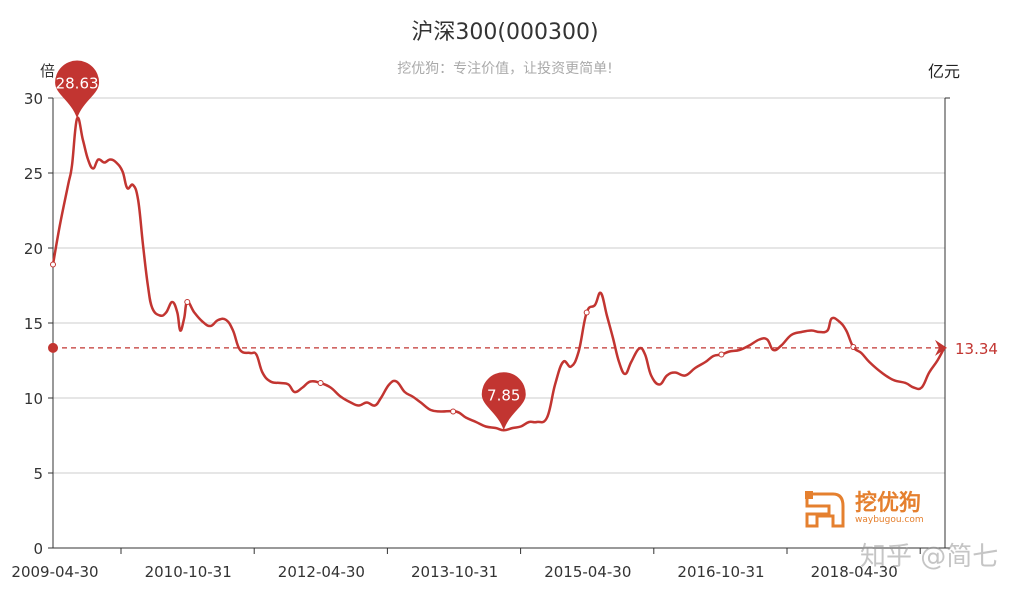 Image resolution: width=1010 pixels, height=598 pixels. I want to click on x-tick-label: 2012-04-30, so click(321, 572).